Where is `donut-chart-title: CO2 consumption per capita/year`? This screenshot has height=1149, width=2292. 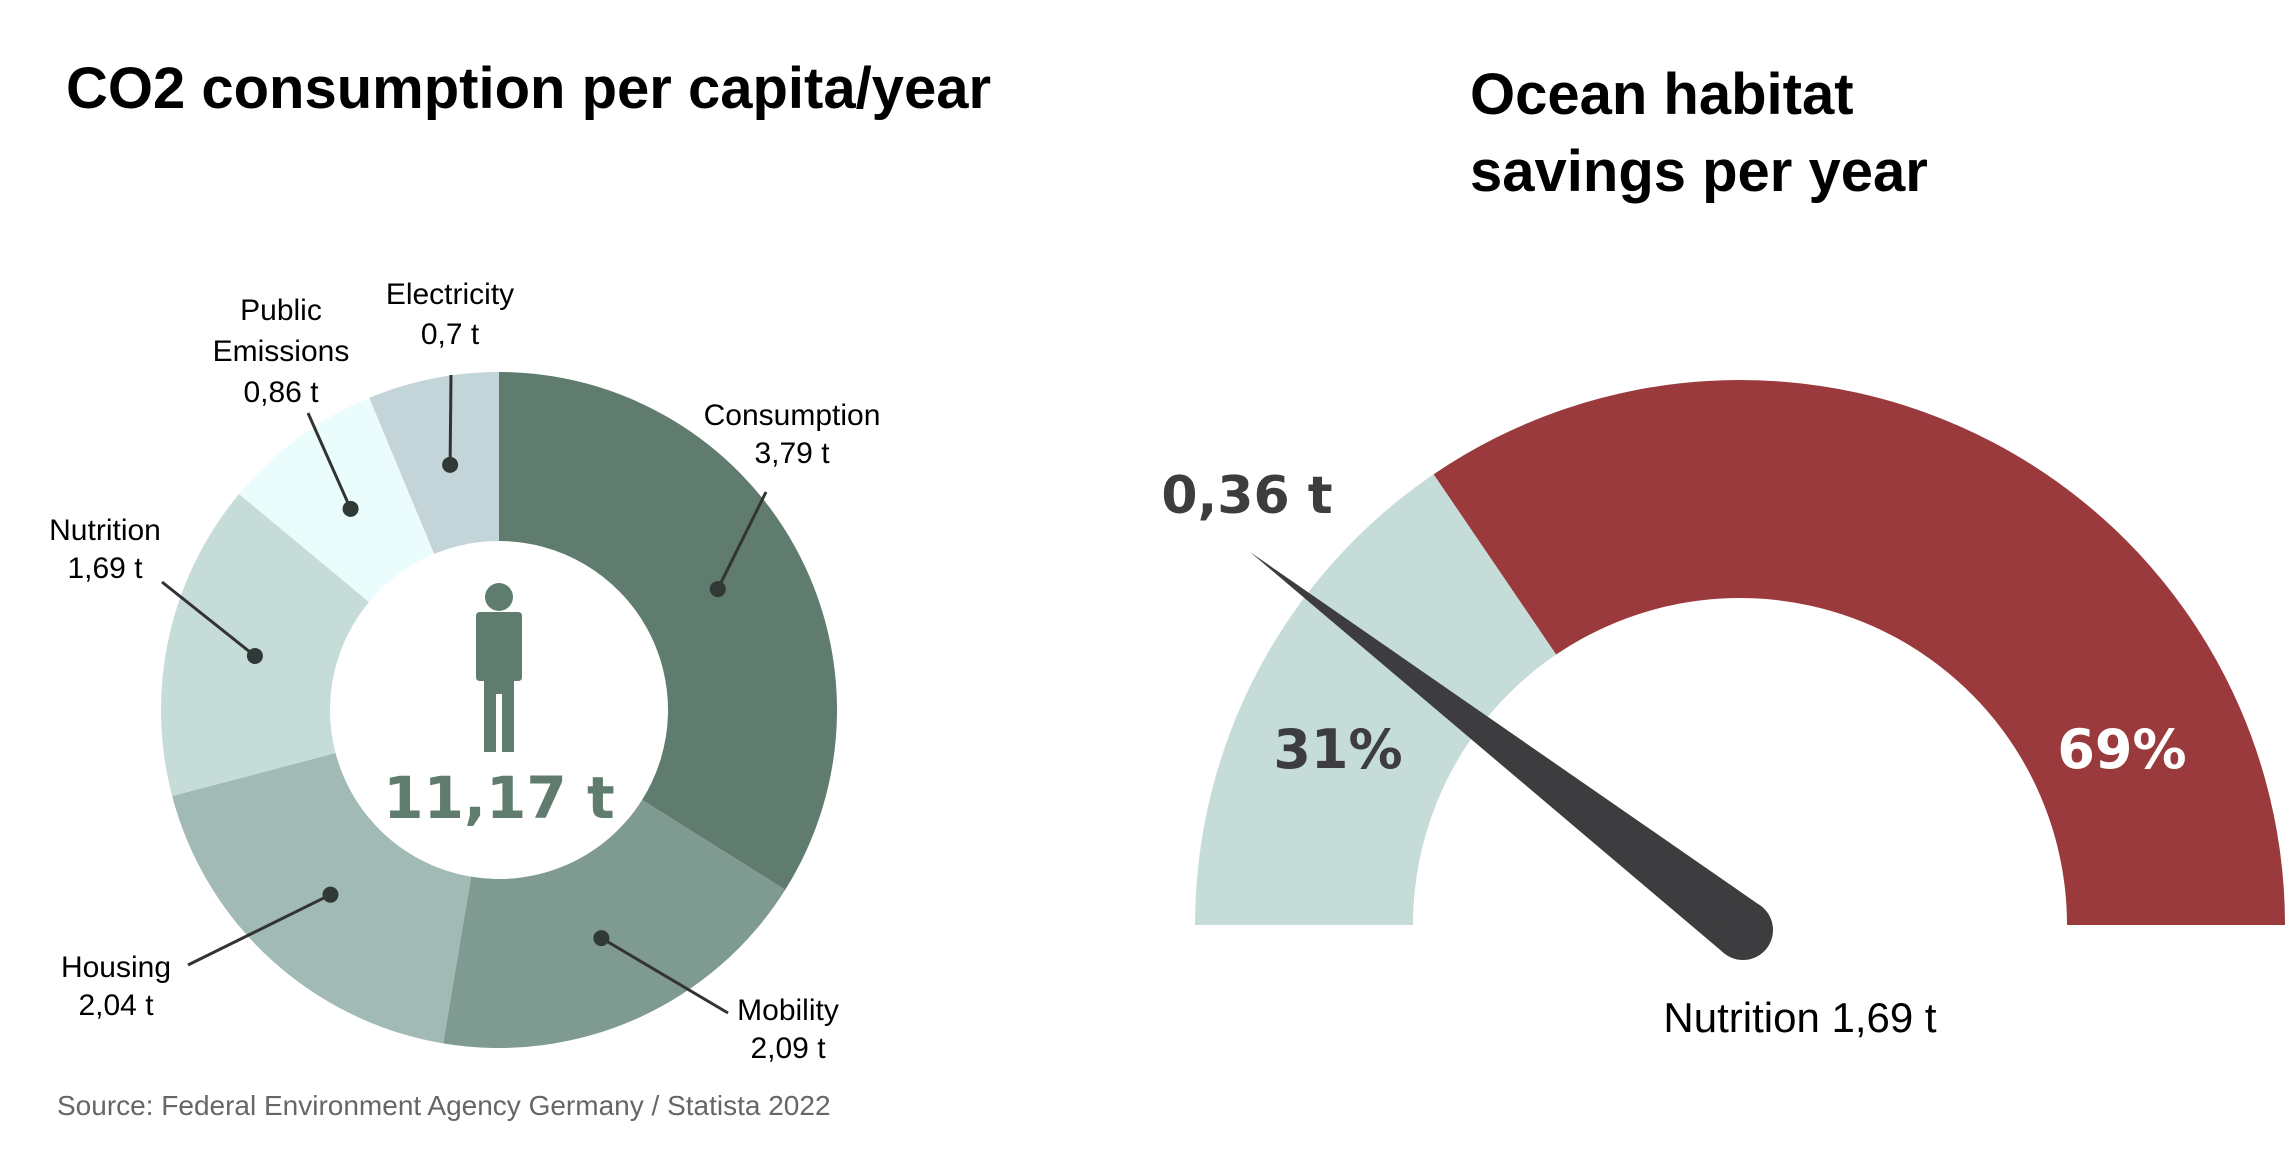
donut-chart-title: CO2 consumption per capita/year is located at coordinates (528, 88).